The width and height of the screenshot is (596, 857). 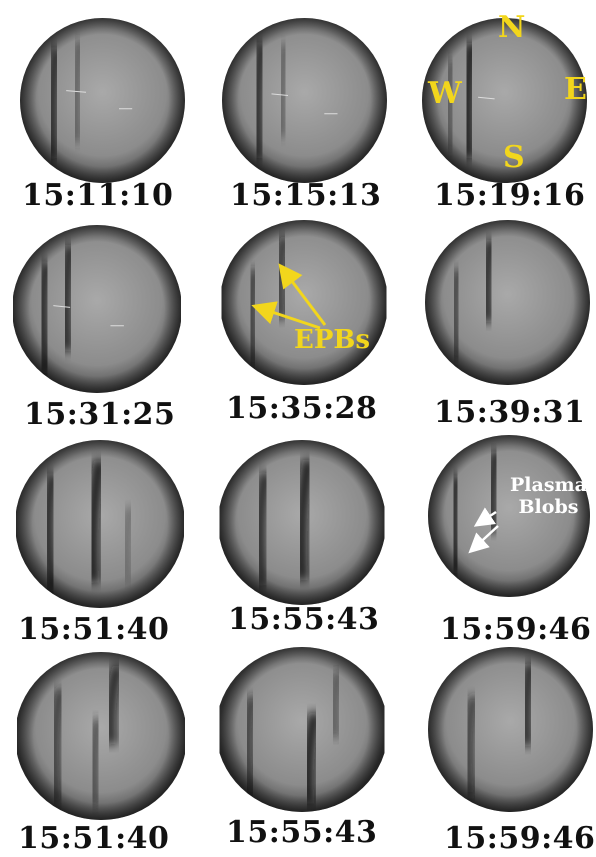 What do you see at coordinates (575, 89) in the screenshot?
I see `compass-east-label: E` at bounding box center [575, 89].